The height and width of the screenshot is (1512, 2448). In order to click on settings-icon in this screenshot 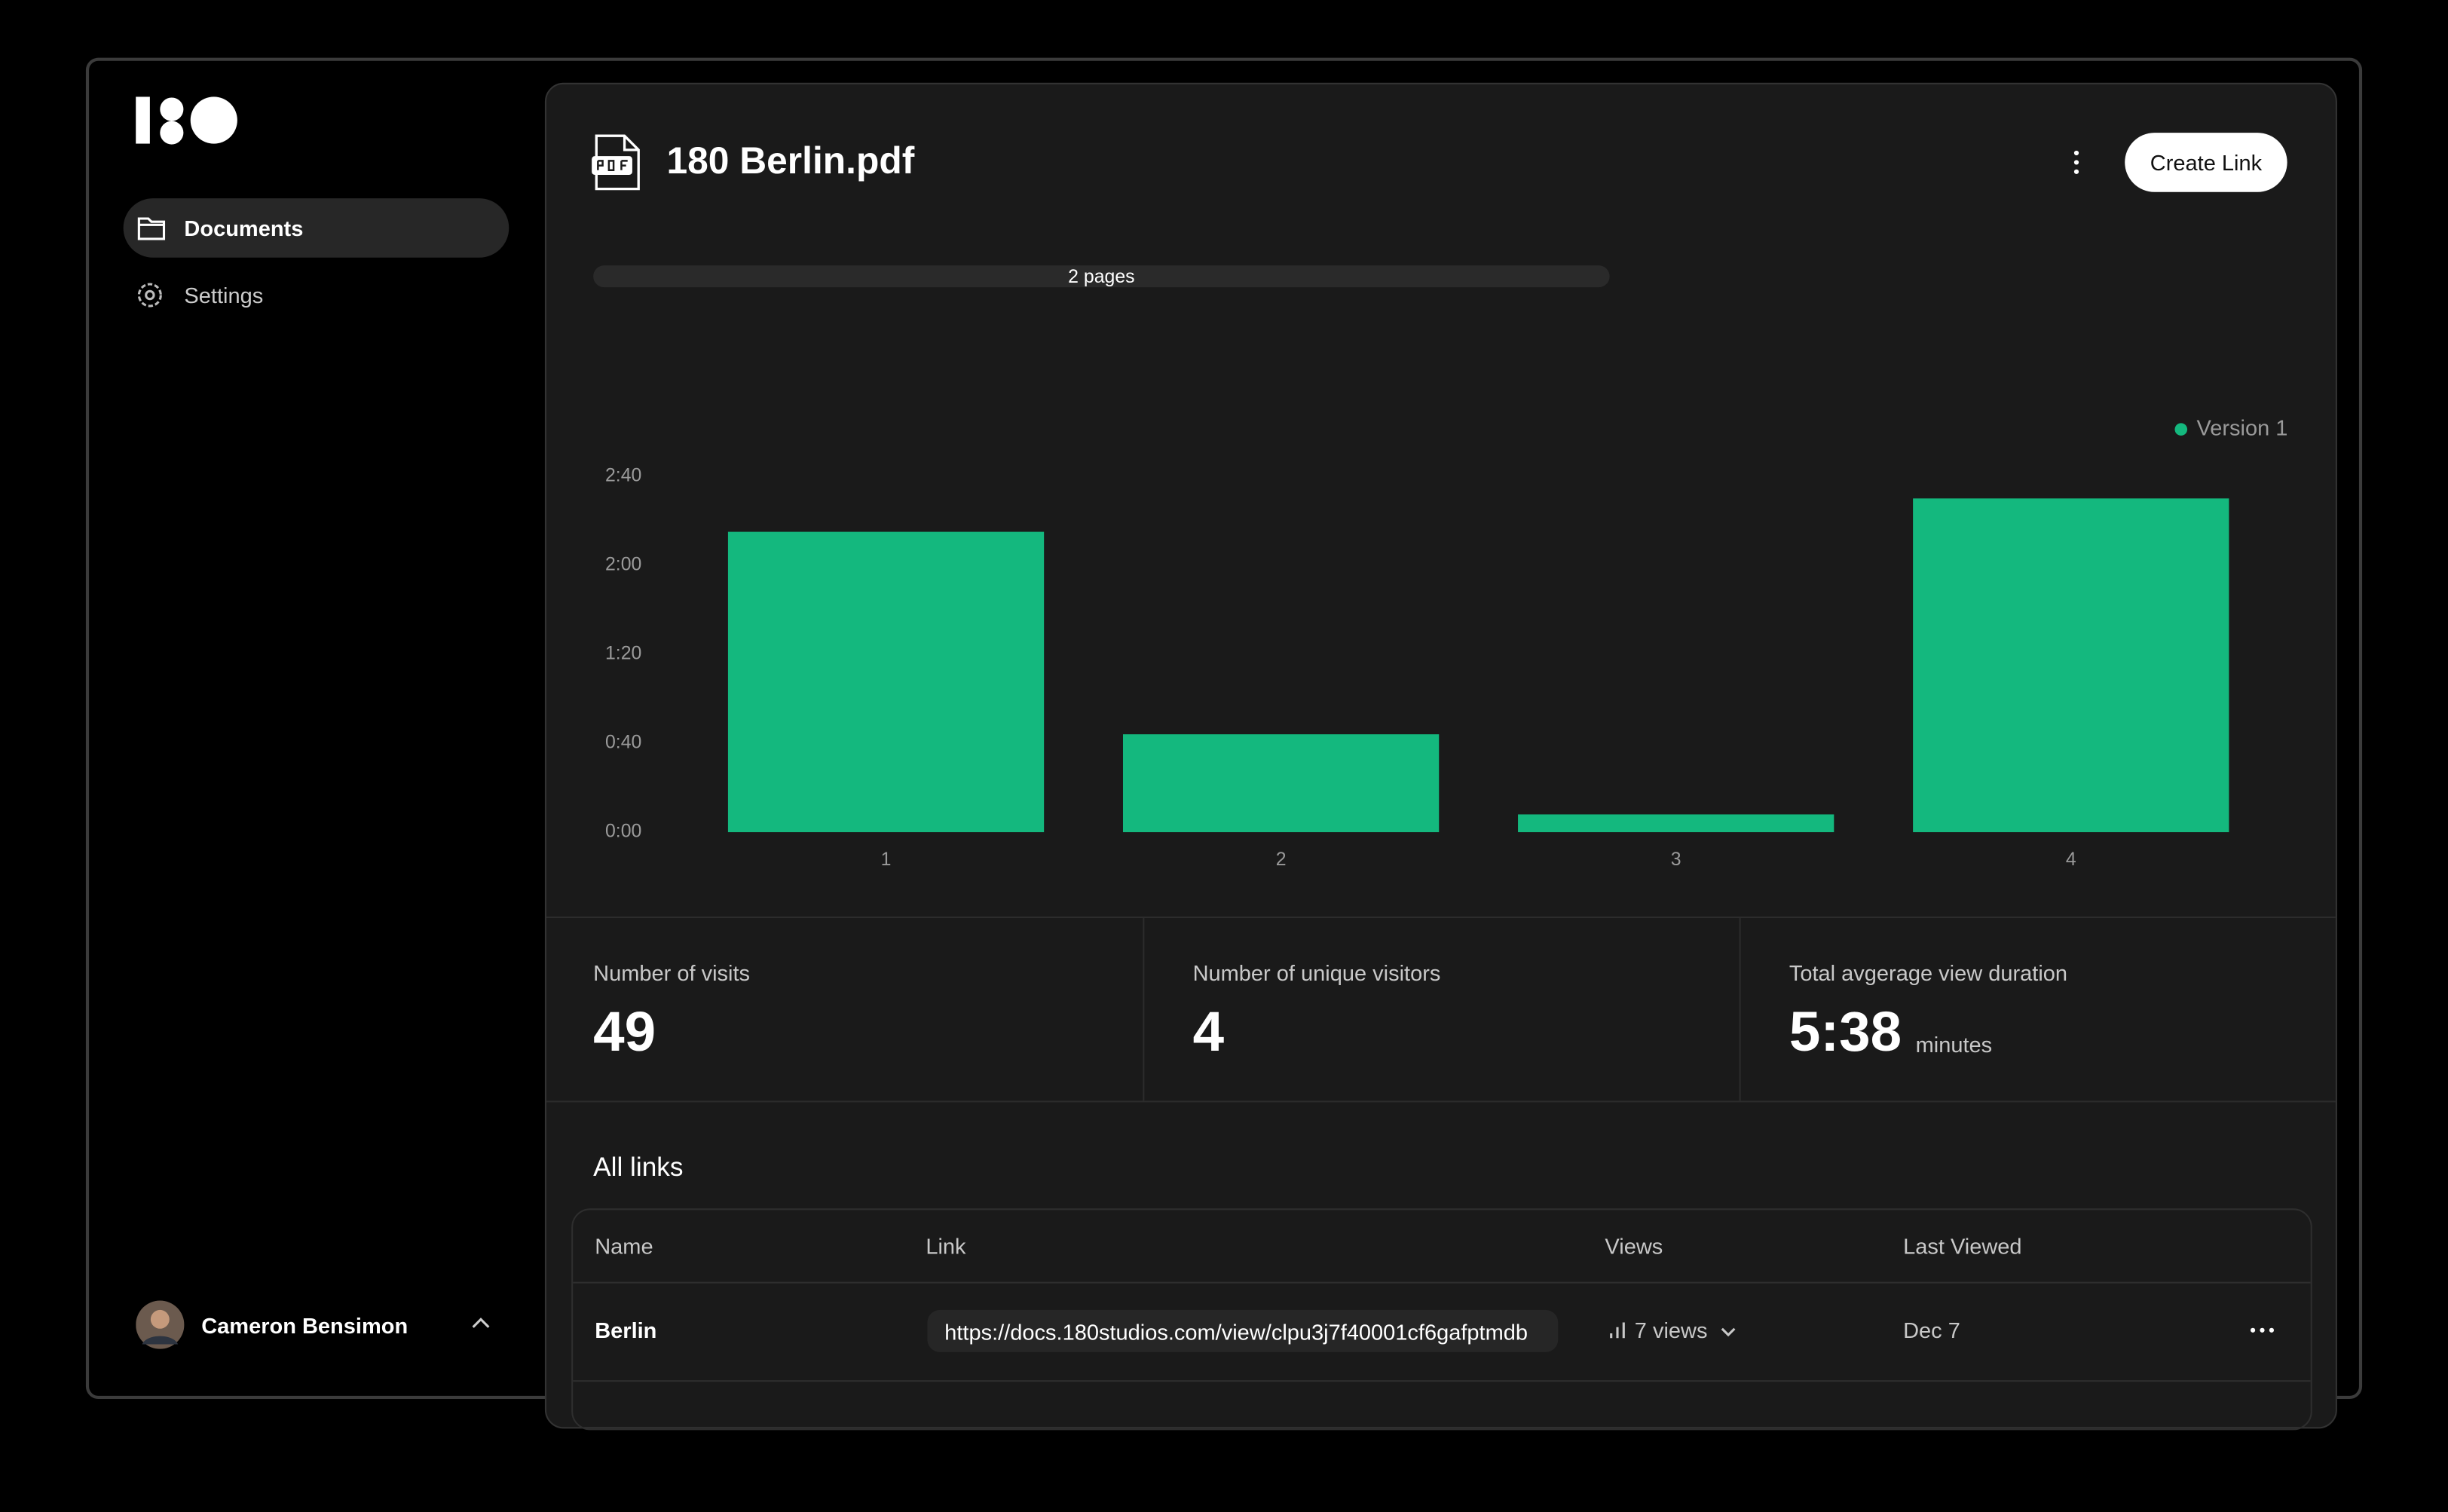, I will do `click(149, 296)`.